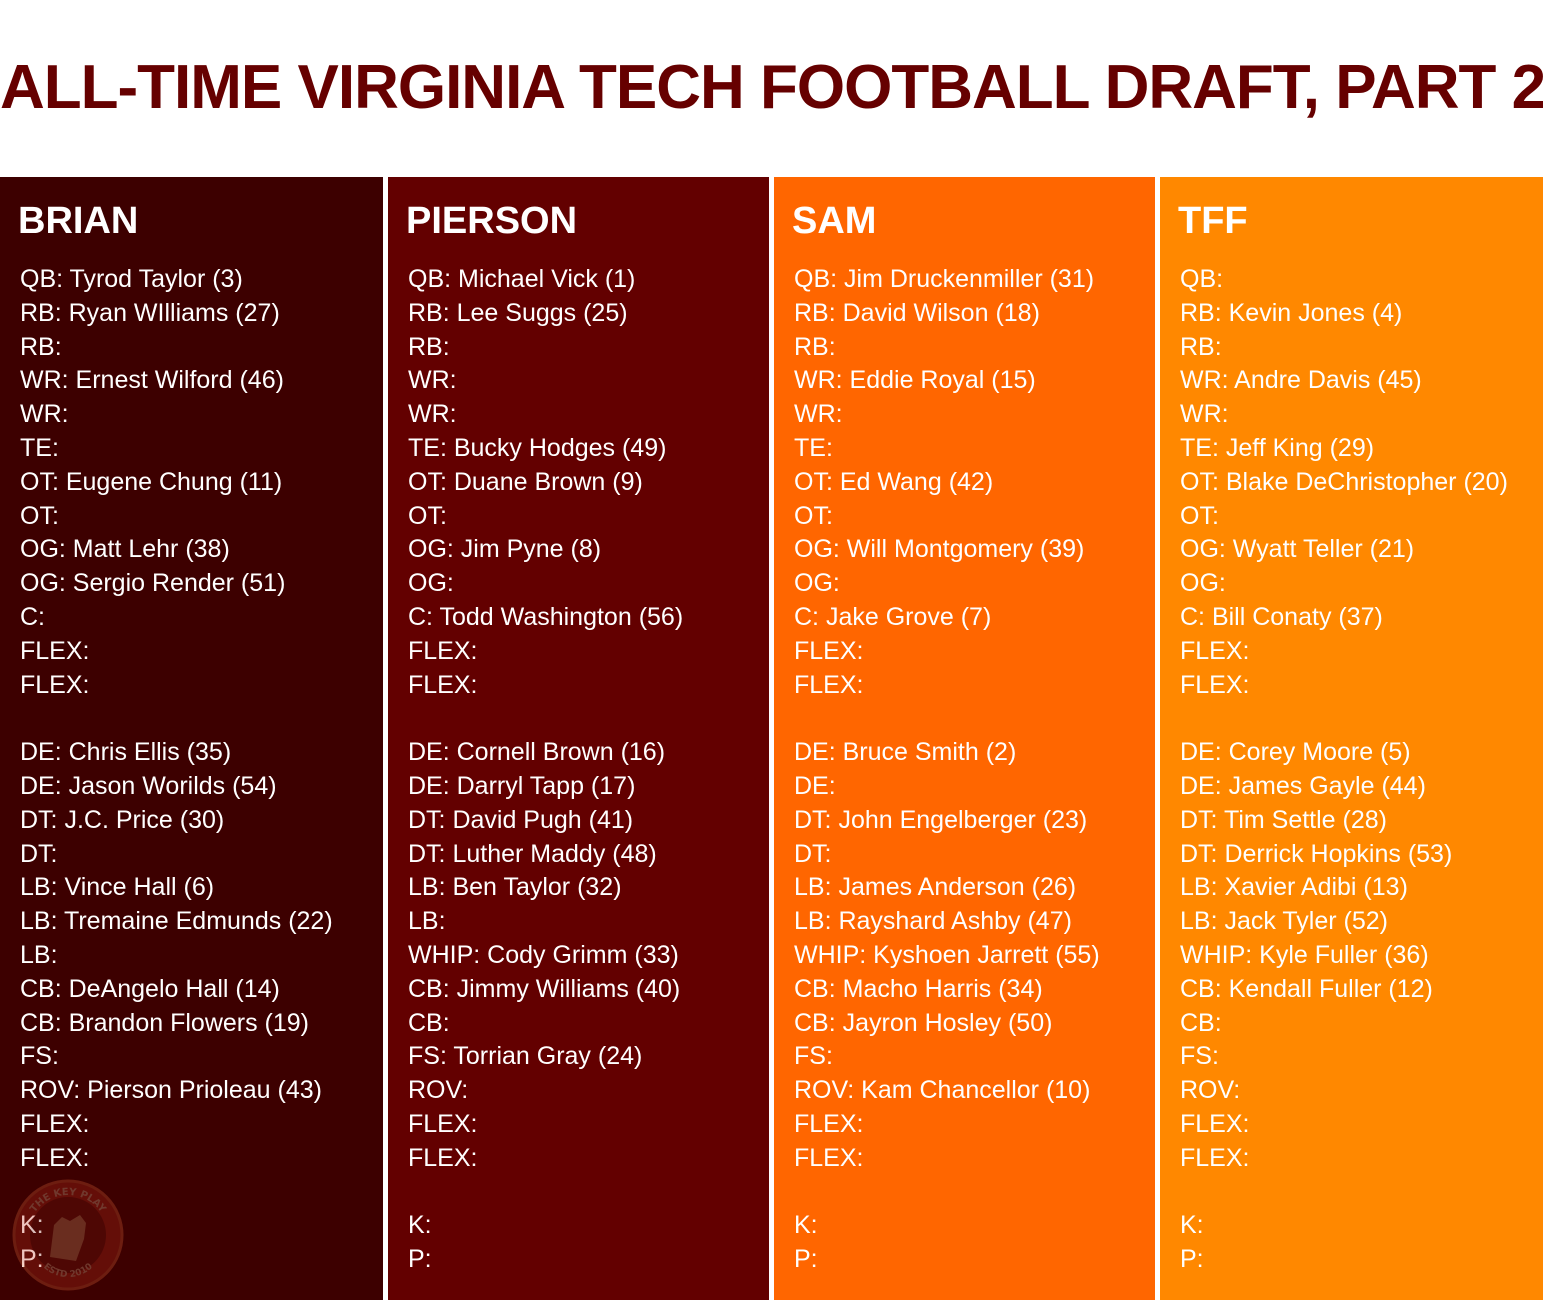  What do you see at coordinates (972, 280) in the screenshot?
I see `roster-slot: QB: Jim Druckenmiller (31)` at bounding box center [972, 280].